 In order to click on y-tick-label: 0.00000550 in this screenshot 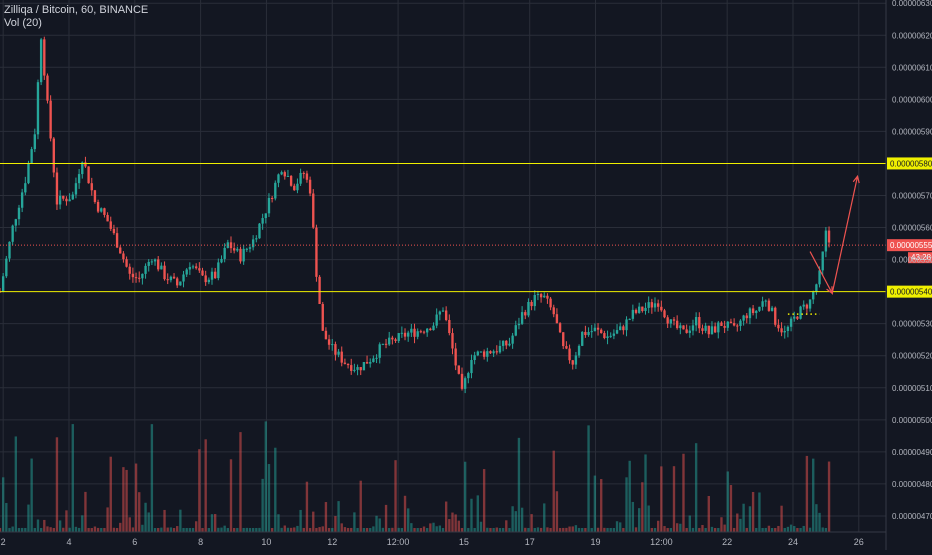, I will do `click(912, 260)`.